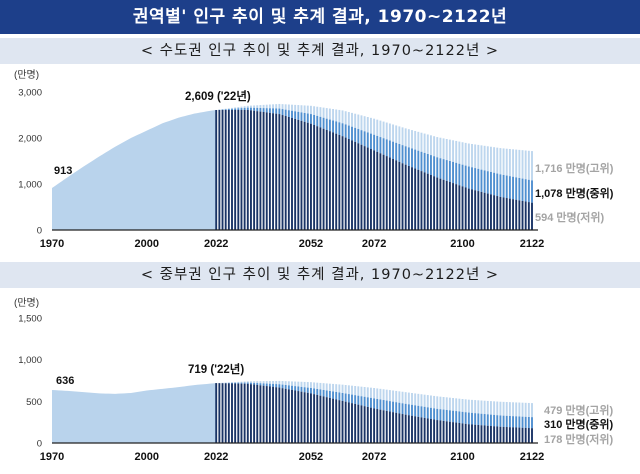  Describe the element at coordinates (218, 96) in the screenshot. I see `base-year-label: 2,609 ('22년)` at that location.